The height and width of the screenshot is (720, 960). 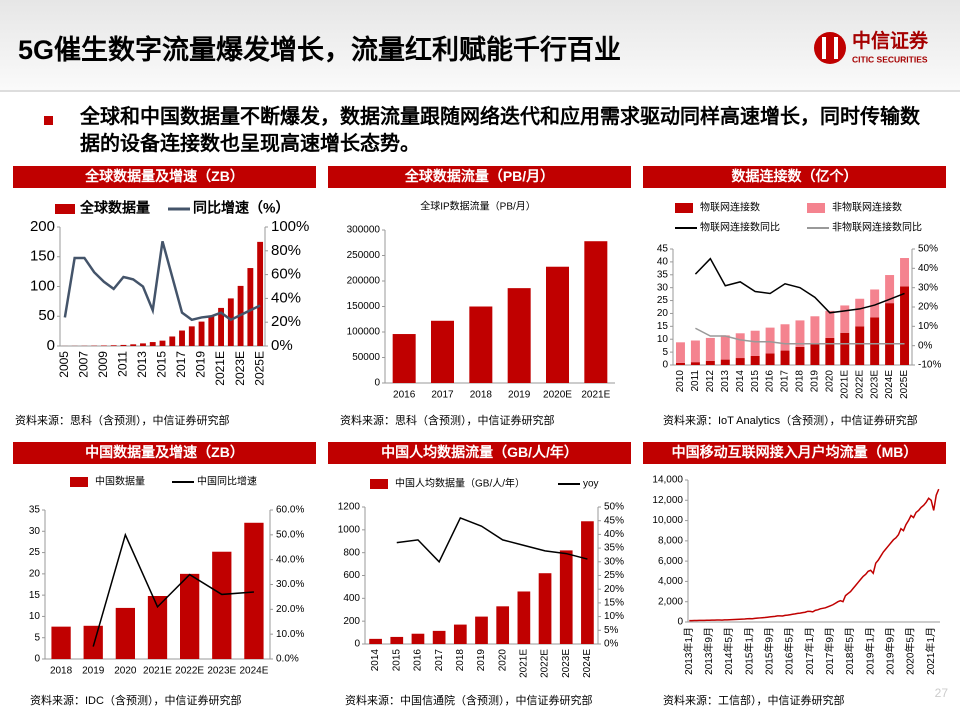 I want to click on y2-tick-label: 35%, so click(x=614, y=548).